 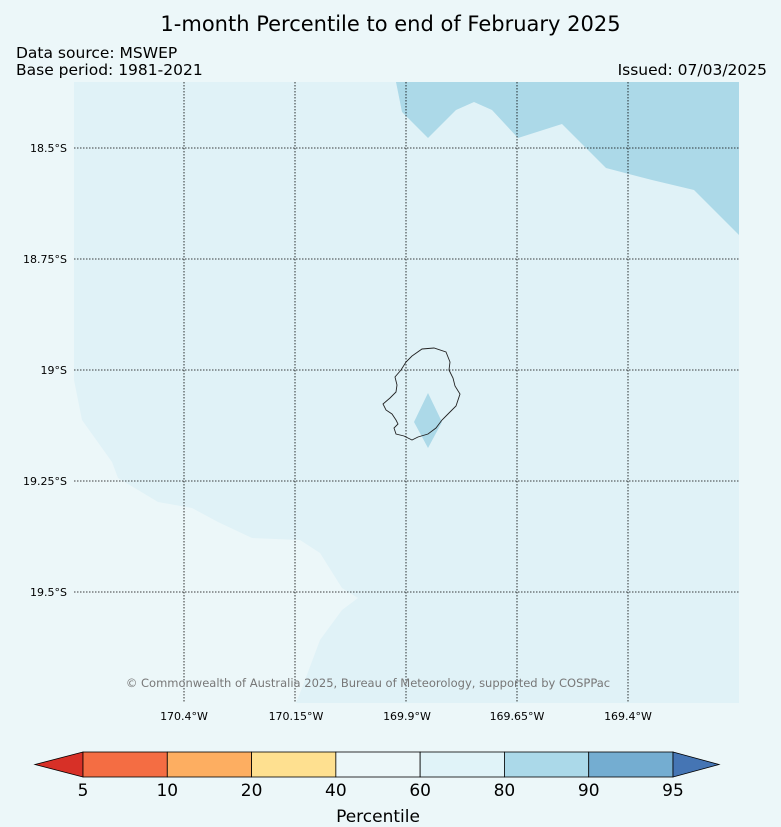 What do you see at coordinates (692, 70) in the screenshot?
I see `issued-date-label: Issued: 07/03/2025` at bounding box center [692, 70].